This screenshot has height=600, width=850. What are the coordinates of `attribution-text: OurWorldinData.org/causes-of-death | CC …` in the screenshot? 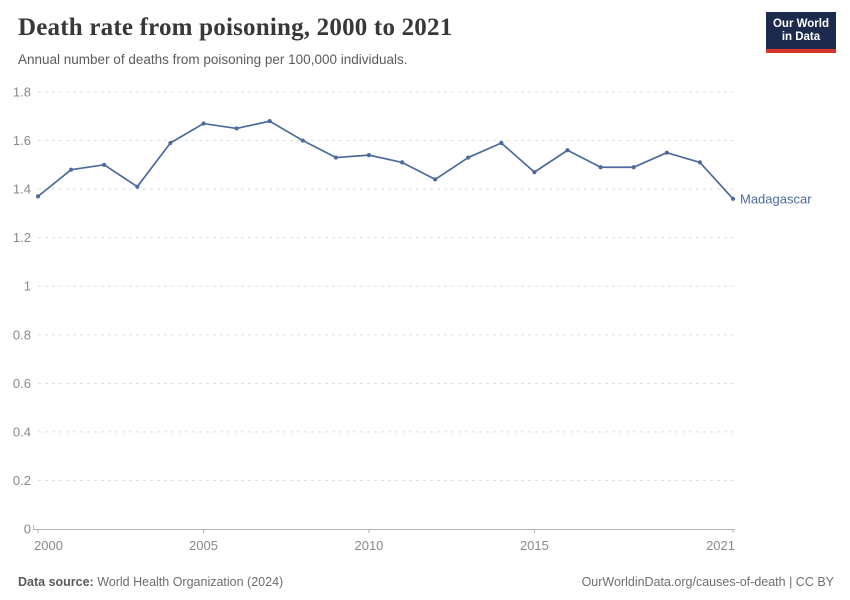 It's located at (707, 582).